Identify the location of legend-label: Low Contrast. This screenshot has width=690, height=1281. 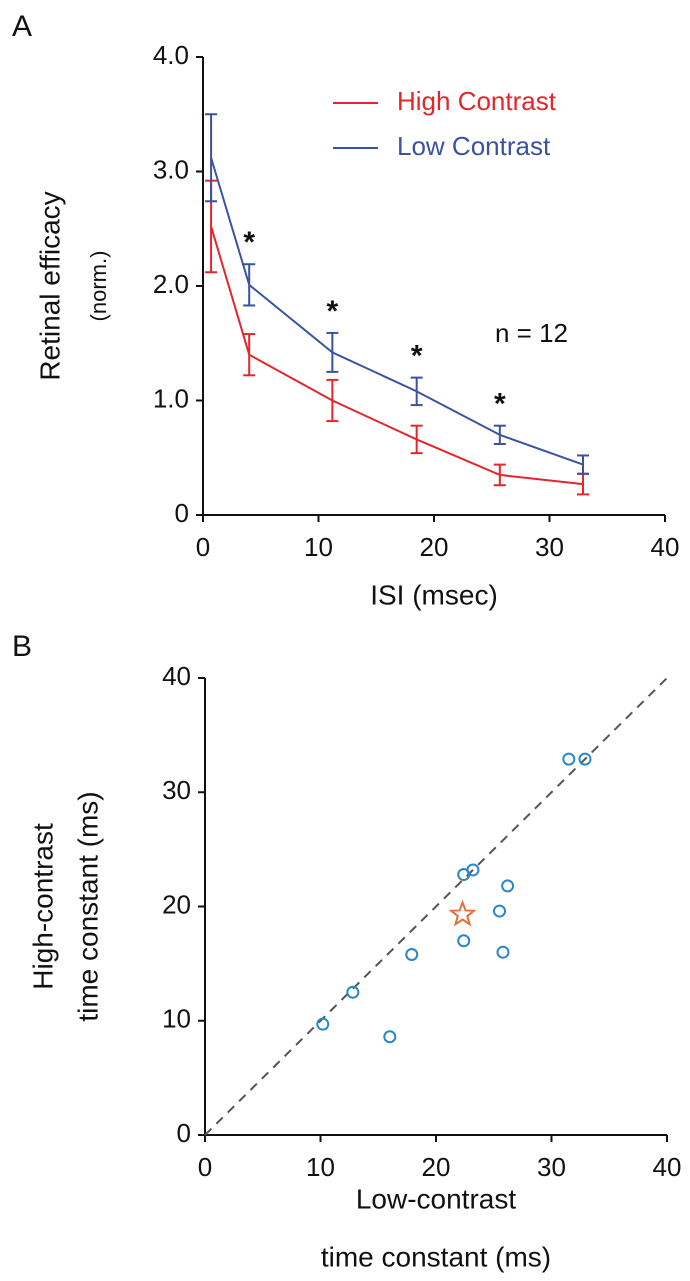
(474, 146).